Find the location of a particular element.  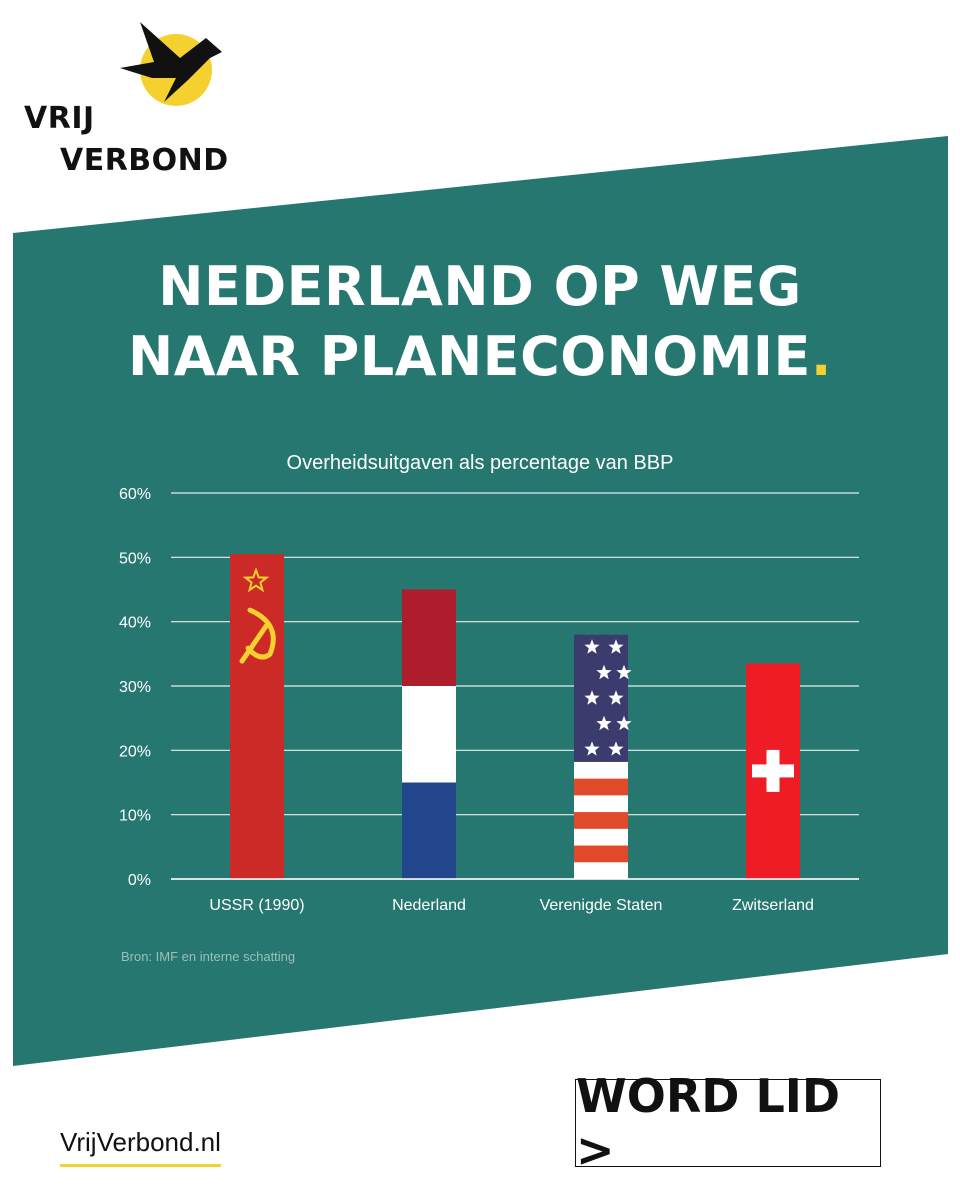

website-link: VrijVerbond.nl is located at coordinates (140, 1147).